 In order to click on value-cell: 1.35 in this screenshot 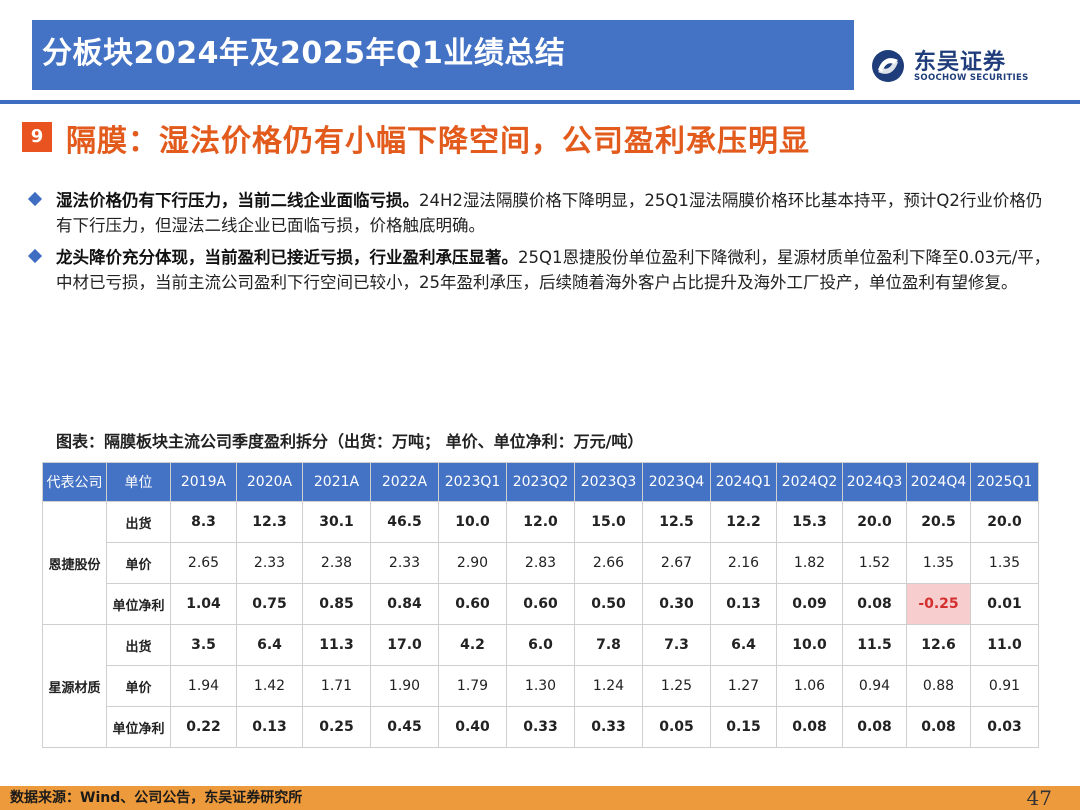, I will do `click(938, 563)`.